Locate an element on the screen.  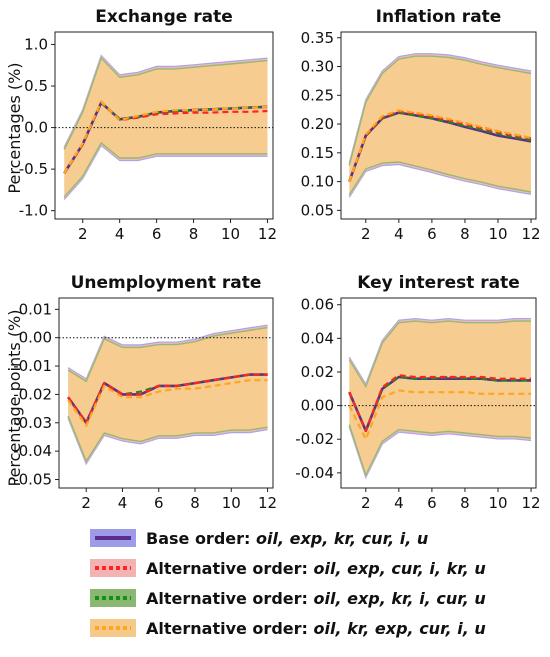
y-axis-label-top: Percentages (%) is located at coordinates (14, 127).